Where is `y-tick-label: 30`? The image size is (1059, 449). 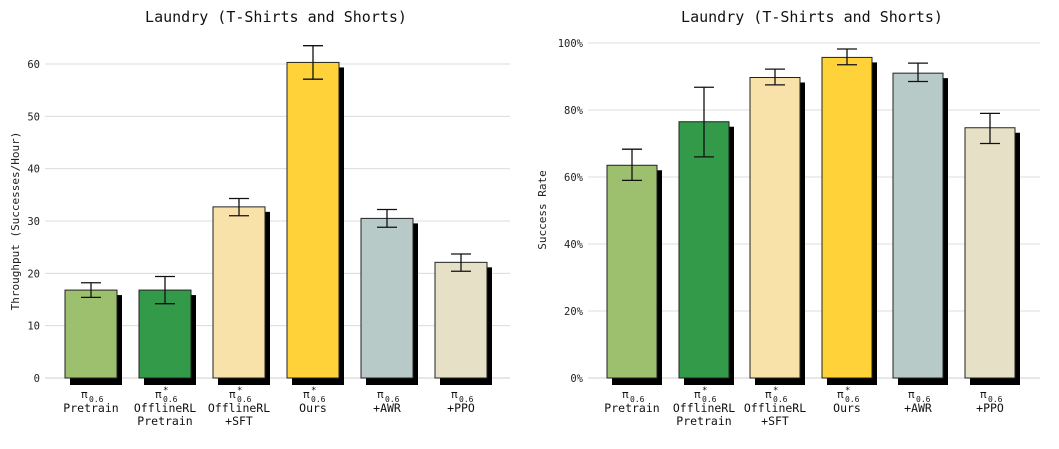 y-tick-label: 30 is located at coordinates (33, 222).